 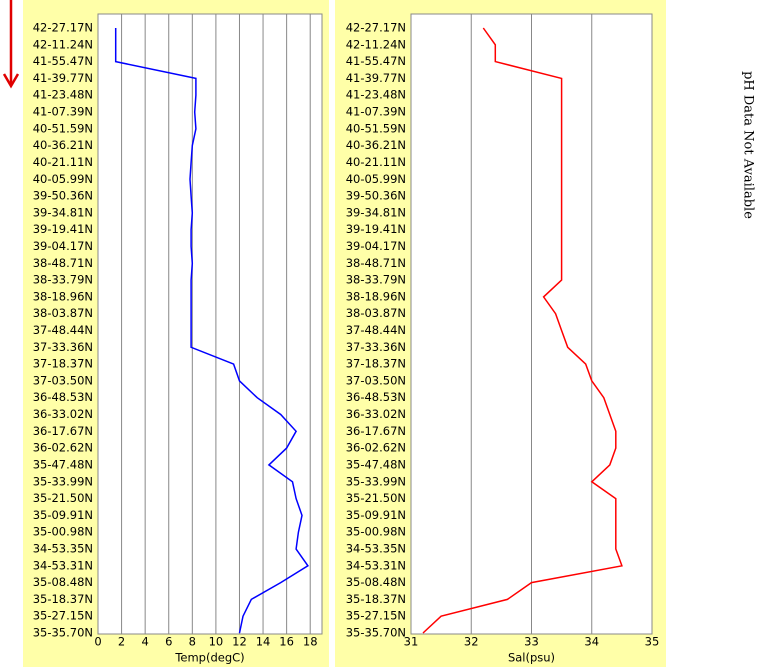 What do you see at coordinates (286, 642) in the screenshot?
I see `x-tick-label: 16` at bounding box center [286, 642].